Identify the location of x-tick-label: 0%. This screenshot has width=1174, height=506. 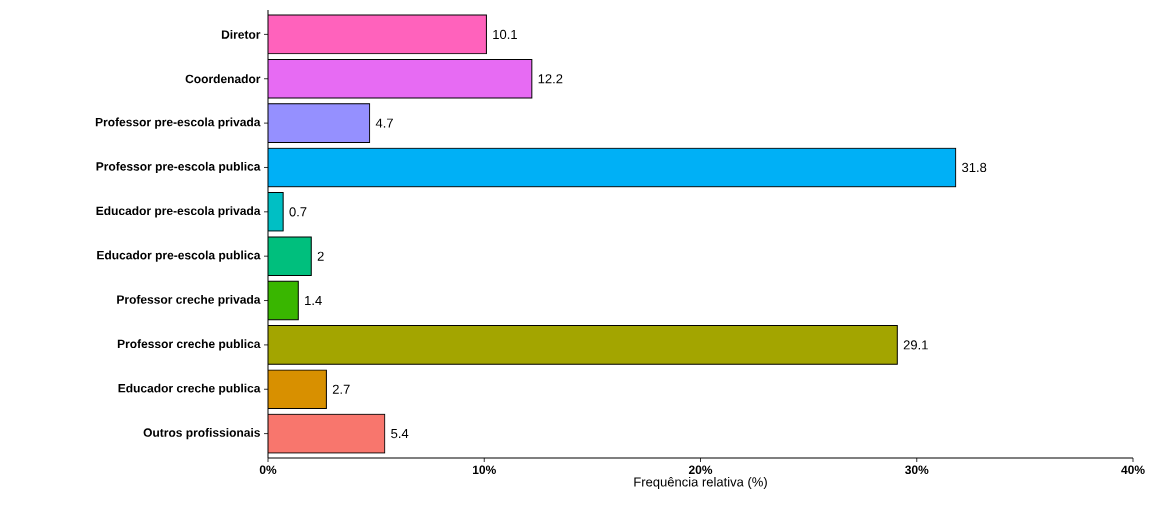
(268, 470).